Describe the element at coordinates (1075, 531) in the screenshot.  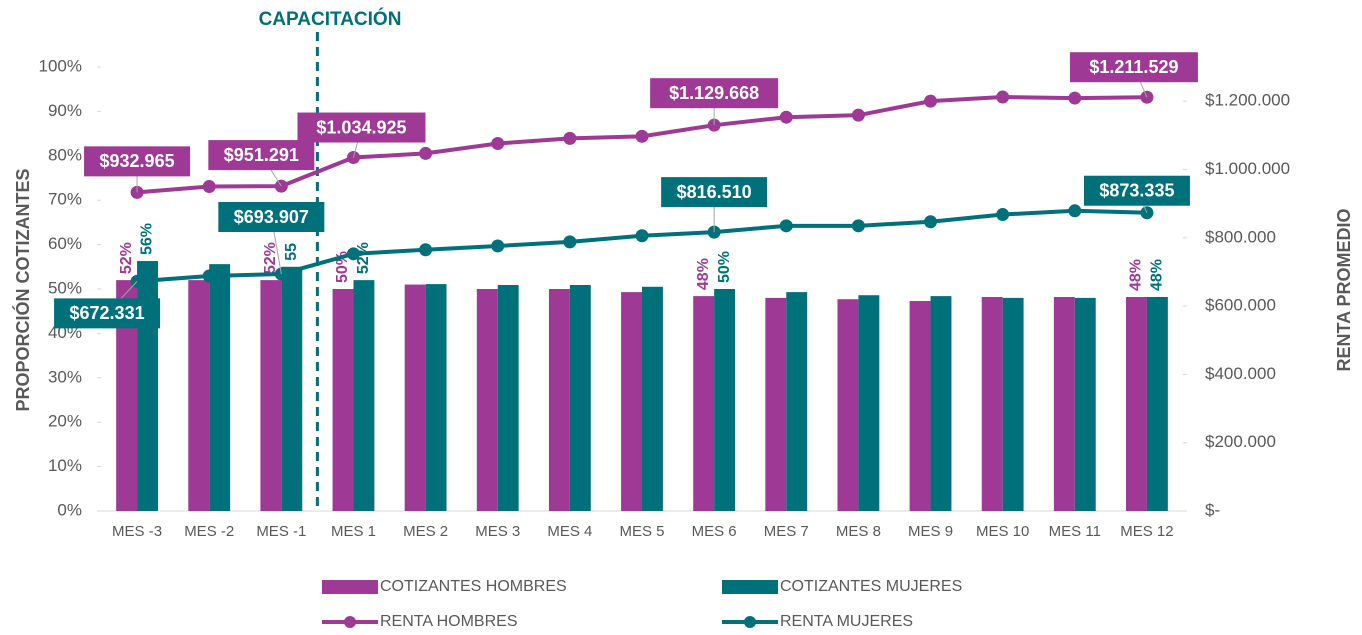
I see `x-tick-label: MES 11` at that location.